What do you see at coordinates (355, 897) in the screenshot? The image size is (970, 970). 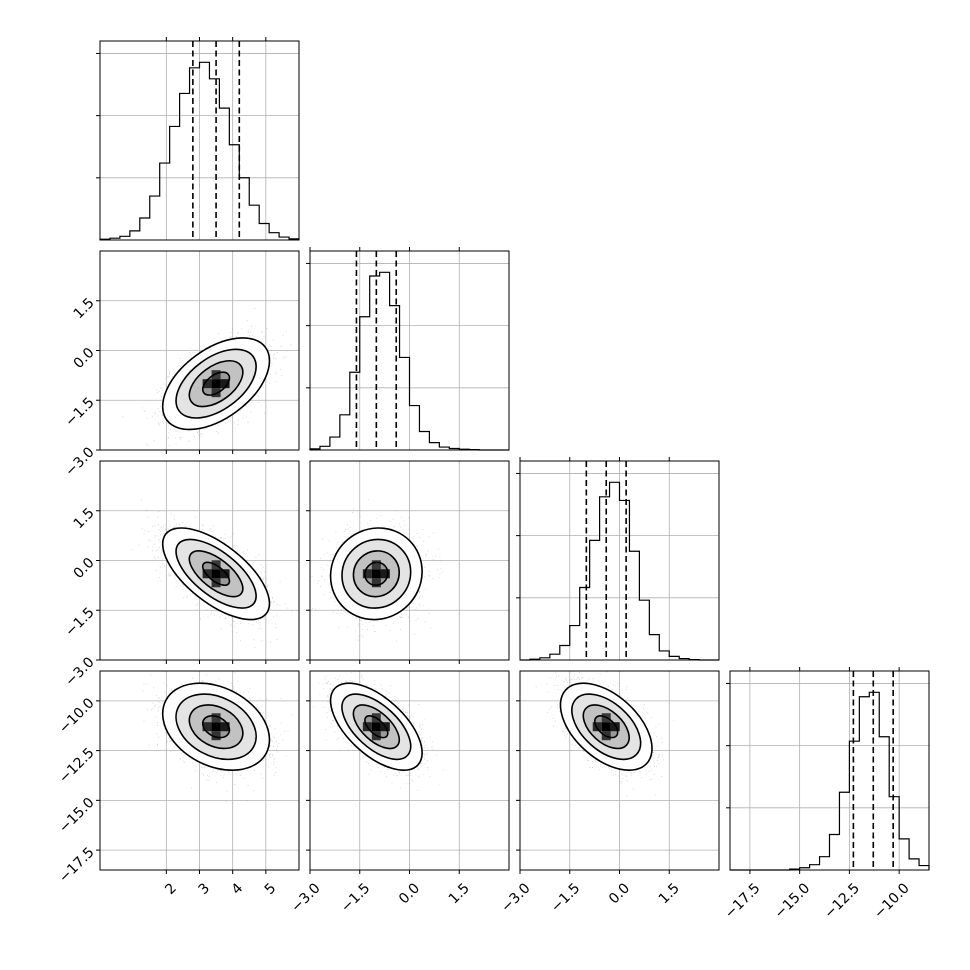 I see `xtick-label-col1-1: −1.5` at bounding box center [355, 897].